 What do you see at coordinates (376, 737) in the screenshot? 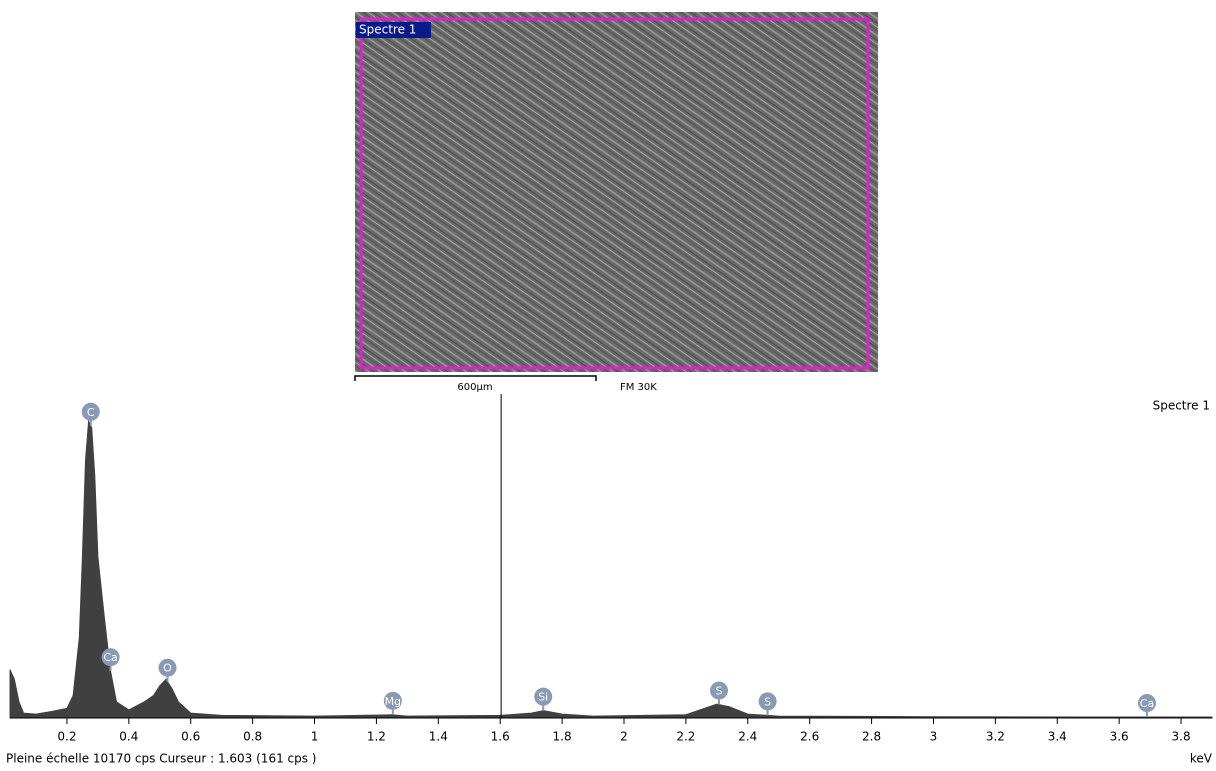
I see `x-tick-label: 1.2` at bounding box center [376, 737].